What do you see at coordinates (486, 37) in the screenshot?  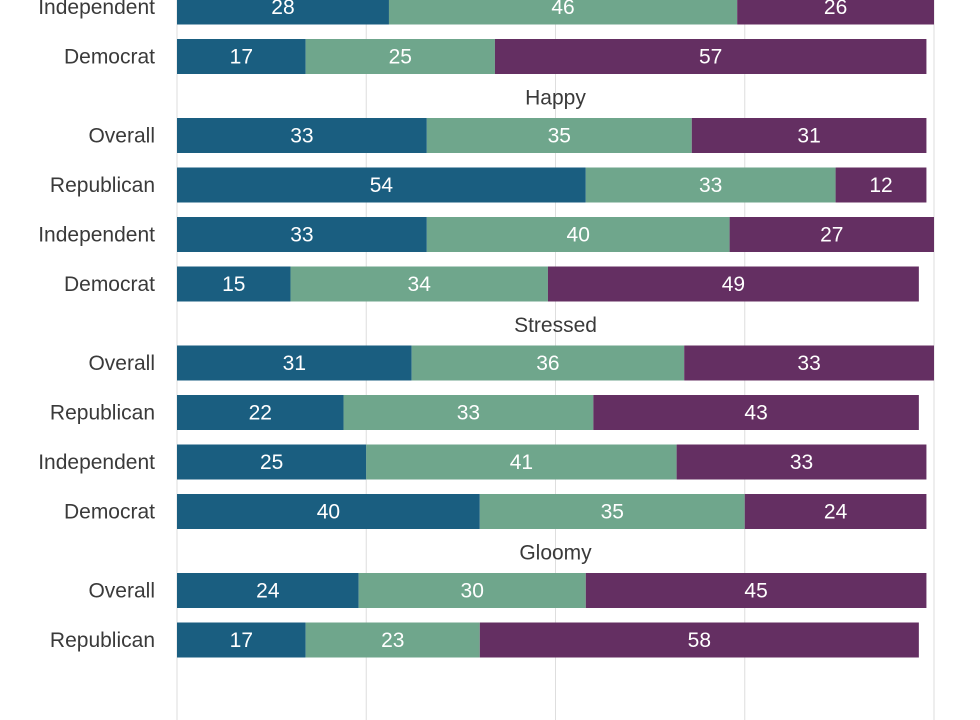 I see `bar-group: Independent 28 46 26 Democrat 17 25 57` at bounding box center [486, 37].